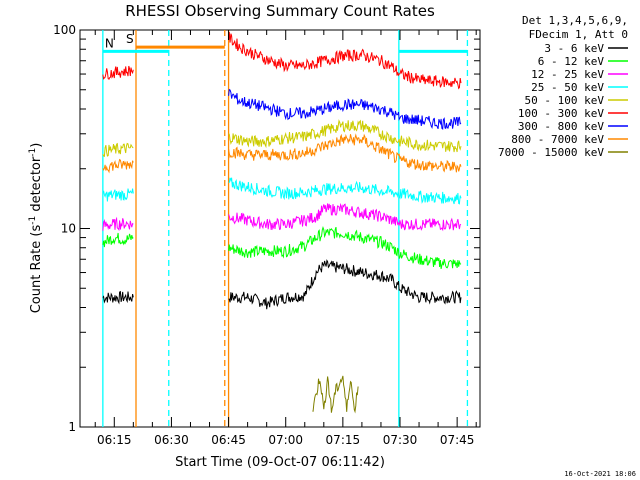  Describe the element at coordinates (567, 74) in the screenshot. I see `legend-entry-label: 12 - 25 keV` at that location.